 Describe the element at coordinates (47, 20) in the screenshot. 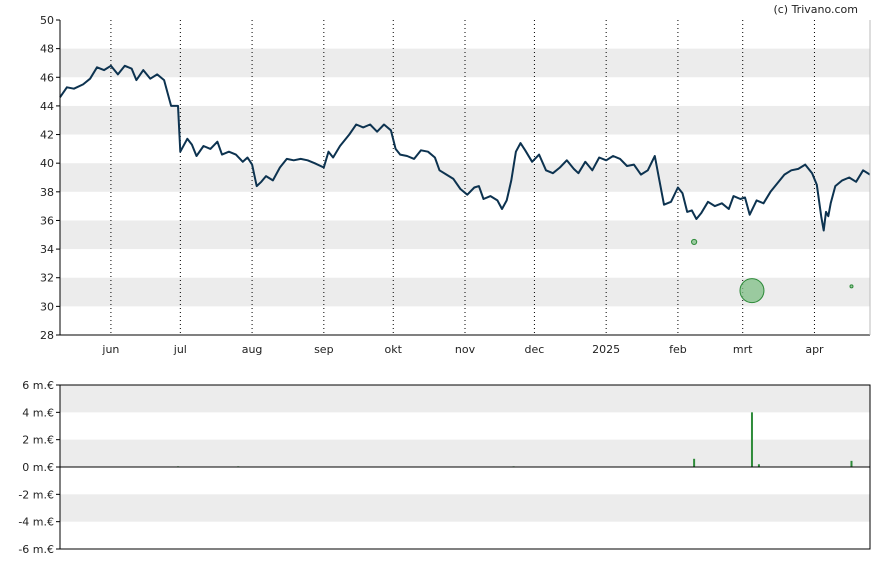

I see `y-tick-label: 50` at that location.